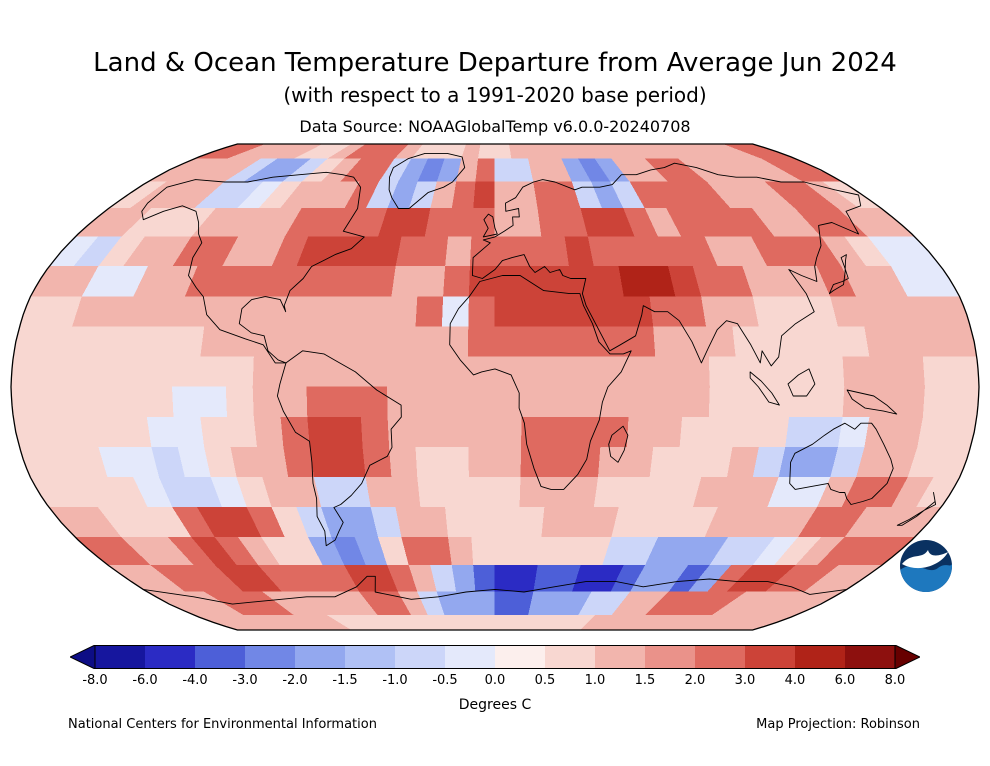 The width and height of the screenshot is (990, 766). I want to click on colorbar-over-arrow, so click(908, 657).